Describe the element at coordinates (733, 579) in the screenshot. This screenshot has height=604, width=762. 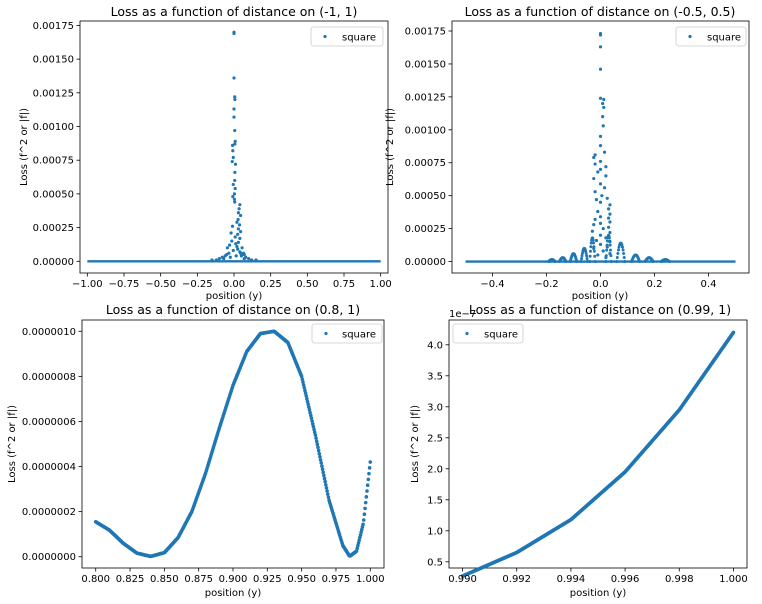
I see `x-tick-label: 1.000` at that location.